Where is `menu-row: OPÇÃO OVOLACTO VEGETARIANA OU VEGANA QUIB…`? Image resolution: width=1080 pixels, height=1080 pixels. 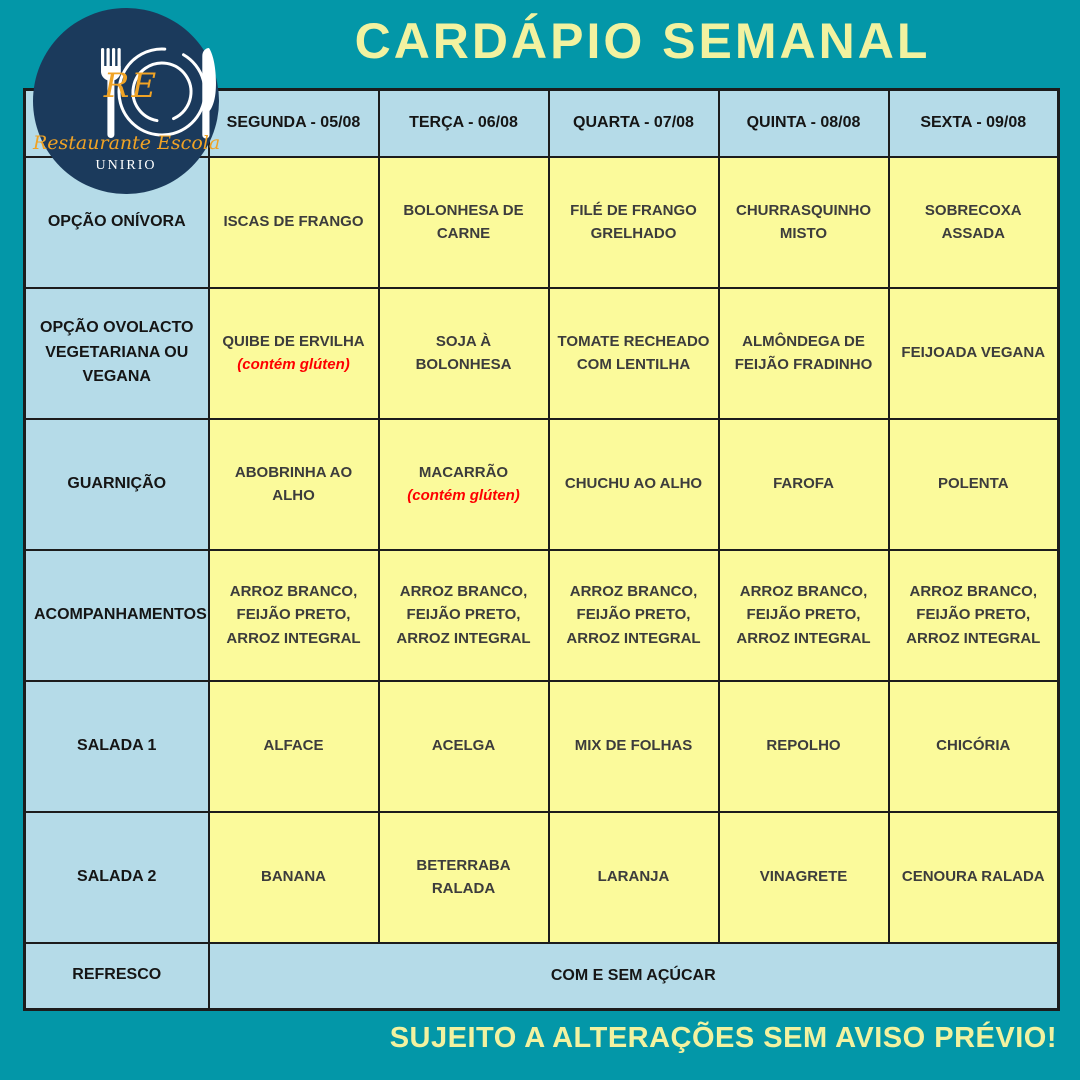 menu-row: OPÇÃO OVOLACTO VEGETARIANA OU VEGANA QUIB… is located at coordinates (541, 353).